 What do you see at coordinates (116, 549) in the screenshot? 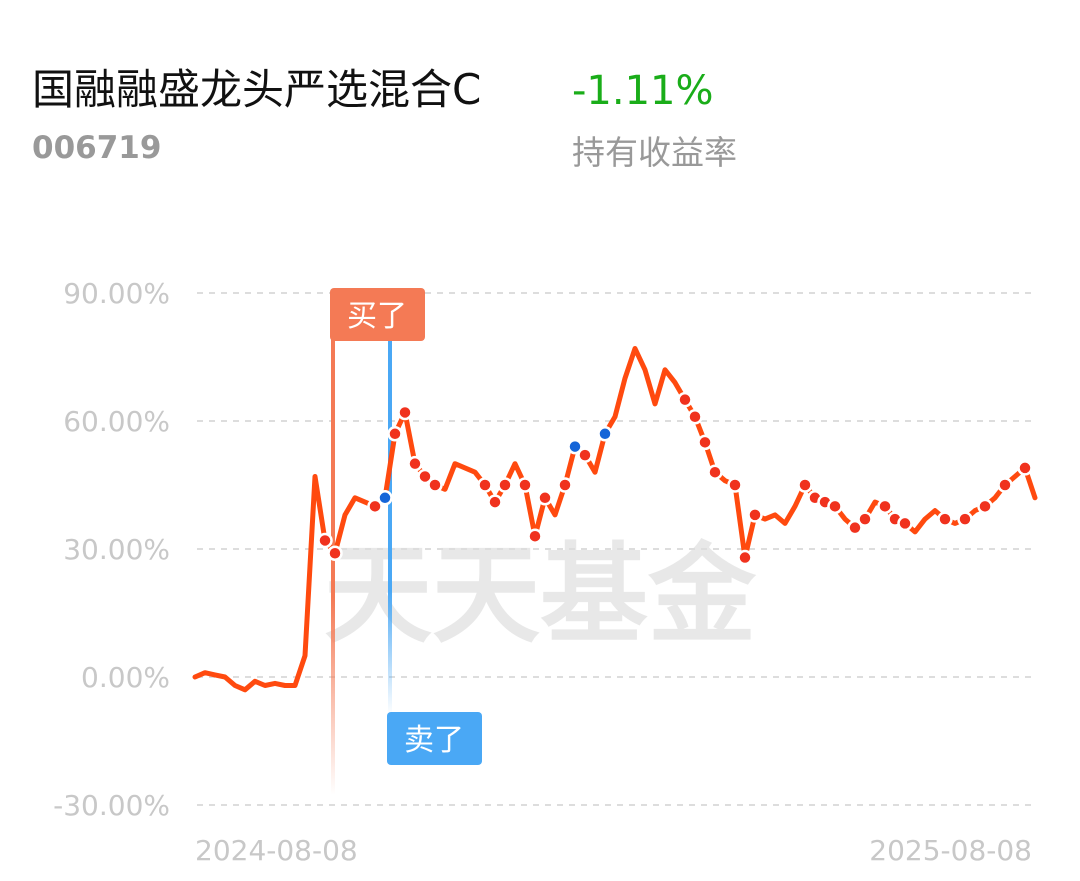
I see `y-tick-label: 30.00%` at bounding box center [116, 549].